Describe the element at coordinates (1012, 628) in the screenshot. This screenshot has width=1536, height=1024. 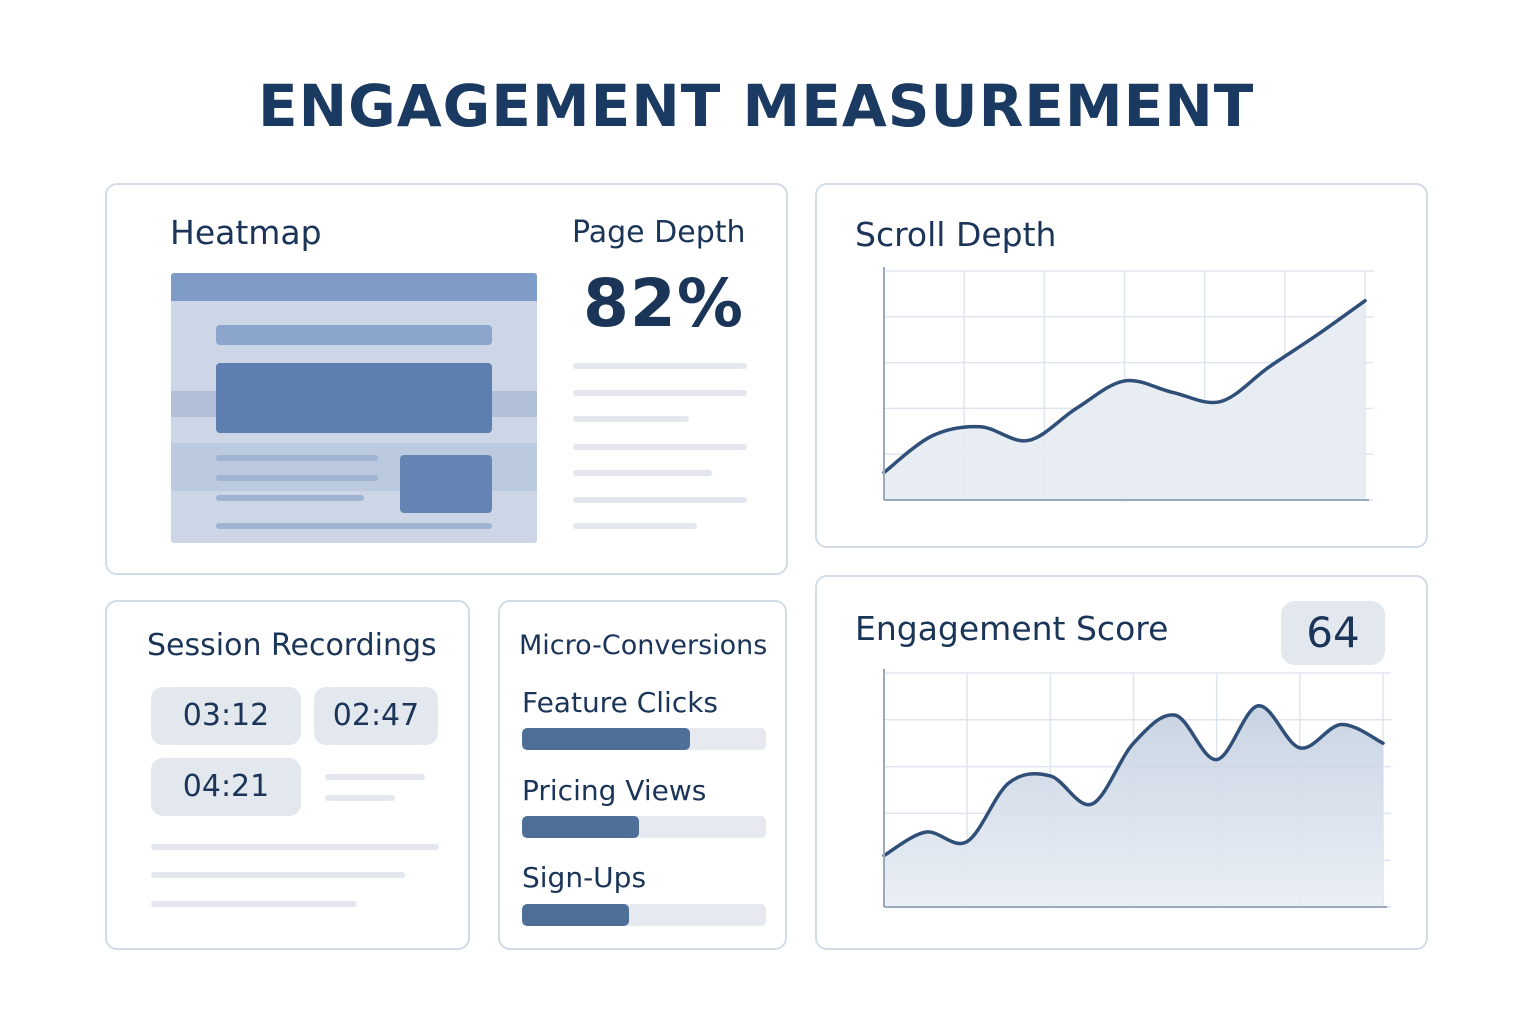
I see `engagement-score-title: Engagement Score` at that location.